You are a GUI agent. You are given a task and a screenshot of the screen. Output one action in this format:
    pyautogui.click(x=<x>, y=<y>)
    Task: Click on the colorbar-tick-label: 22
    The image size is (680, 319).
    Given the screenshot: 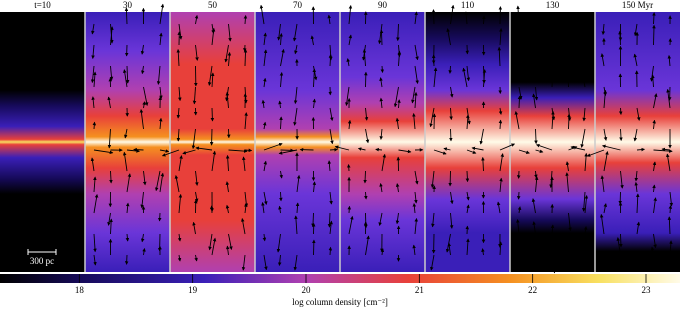 What is the action you would take?
    pyautogui.click(x=532, y=290)
    